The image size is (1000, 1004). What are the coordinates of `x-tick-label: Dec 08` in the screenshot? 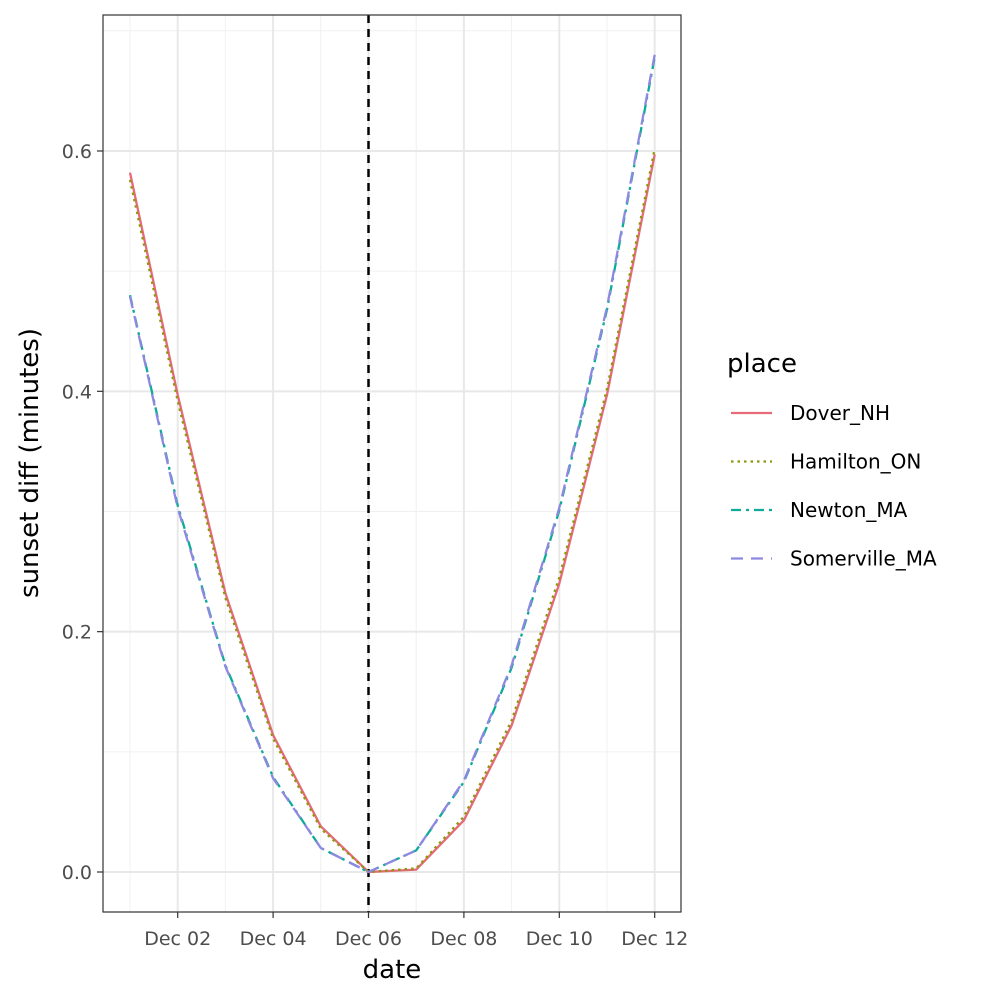 It's located at (463, 939).